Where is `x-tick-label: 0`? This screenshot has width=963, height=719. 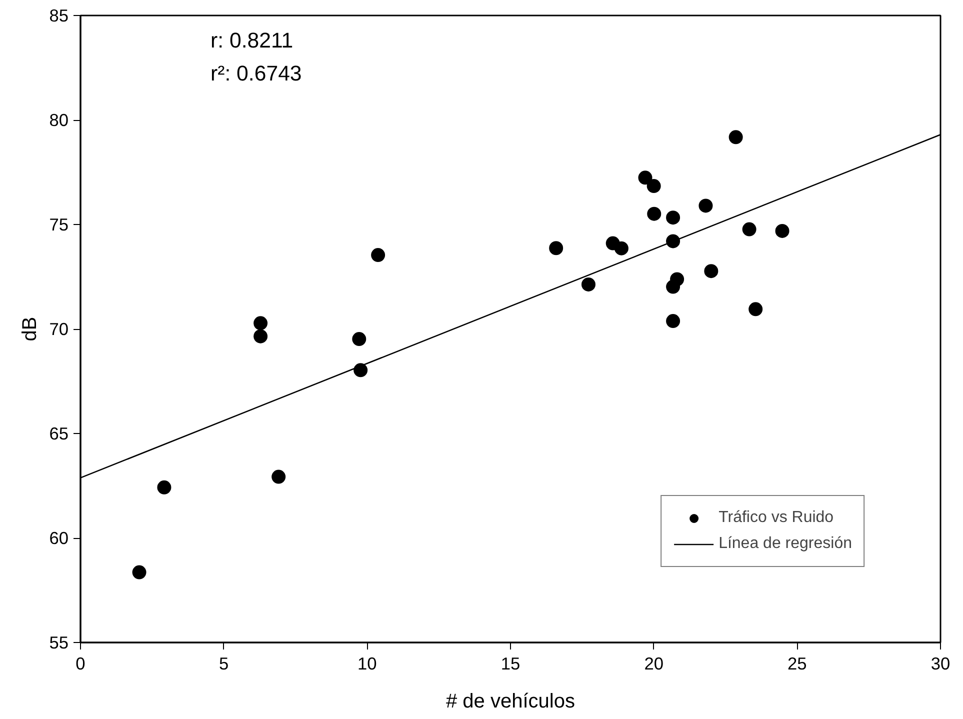 x-tick-label: 0 is located at coordinates (81, 664).